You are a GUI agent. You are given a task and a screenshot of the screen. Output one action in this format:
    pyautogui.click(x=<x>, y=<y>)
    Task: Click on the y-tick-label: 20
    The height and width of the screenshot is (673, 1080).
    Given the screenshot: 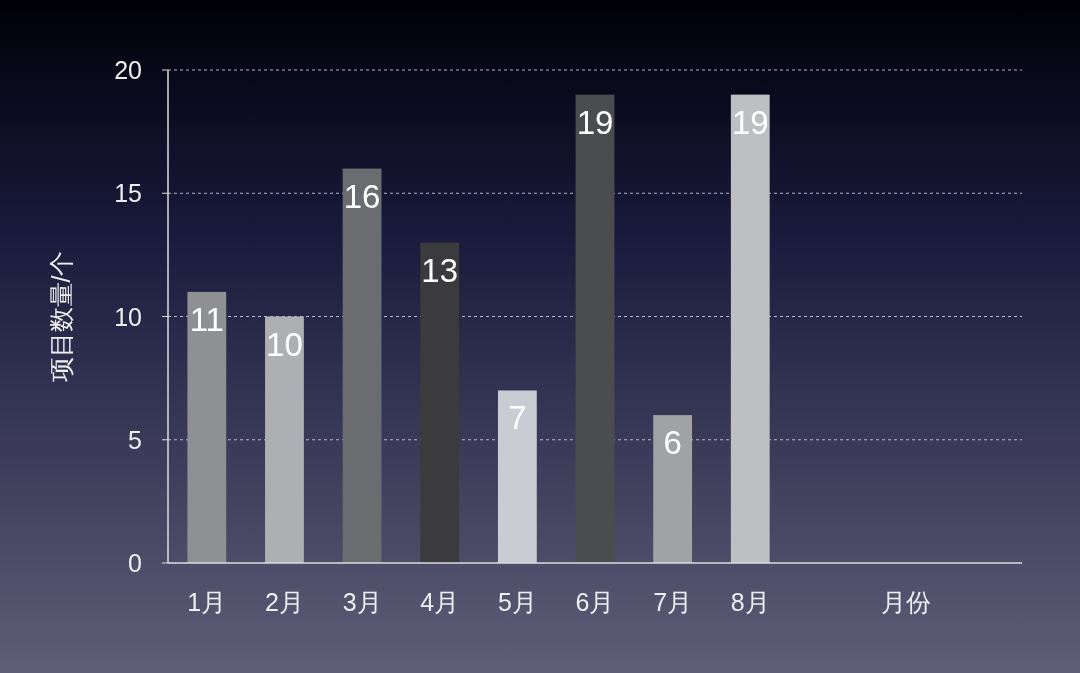 What is the action you would take?
    pyautogui.click(x=128, y=70)
    